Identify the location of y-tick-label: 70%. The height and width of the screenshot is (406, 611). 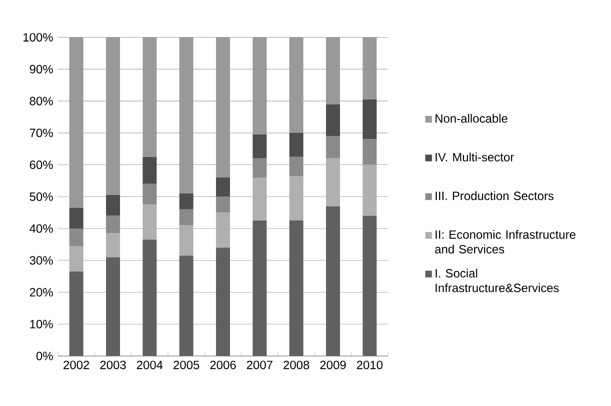
(41, 133).